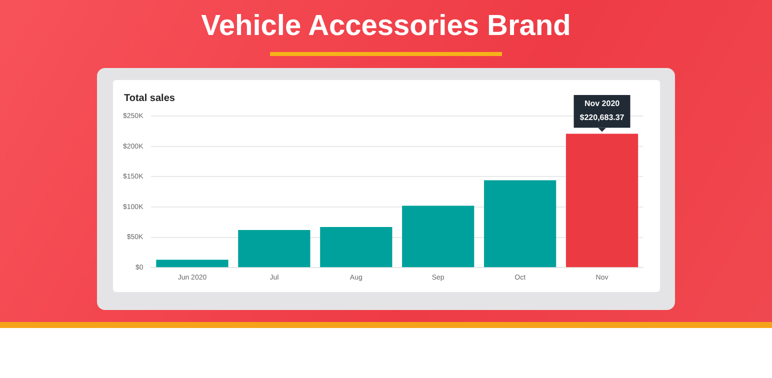 The image size is (772, 378). What do you see at coordinates (149, 98) in the screenshot?
I see `chart-subtitle: Total sales` at bounding box center [149, 98].